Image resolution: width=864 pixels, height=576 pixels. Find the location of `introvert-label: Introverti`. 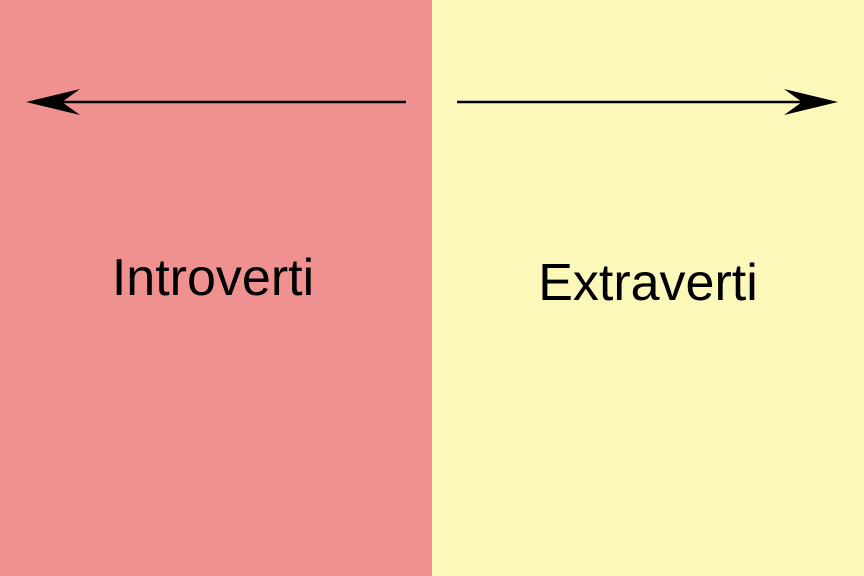

introvert-label: Introverti is located at coordinates (213, 278).